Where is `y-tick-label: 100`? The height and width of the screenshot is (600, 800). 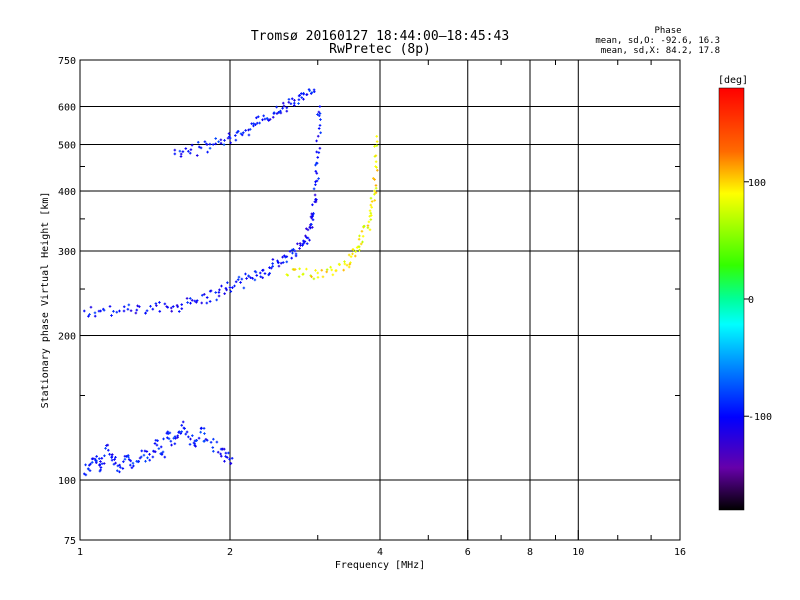
y-tick-label: 100 is located at coordinates (67, 481).